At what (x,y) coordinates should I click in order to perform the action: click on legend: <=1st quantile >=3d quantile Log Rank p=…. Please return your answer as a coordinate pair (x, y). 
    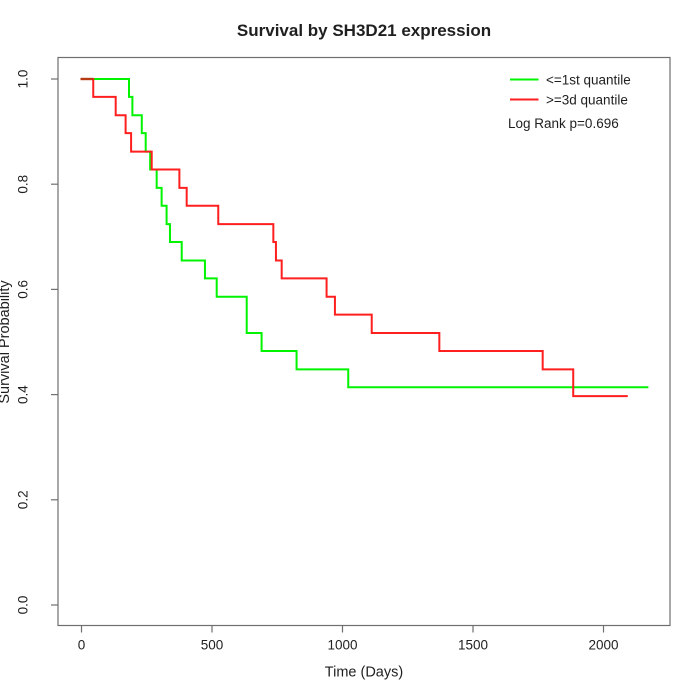
    Looking at the image, I should click on (569, 102).